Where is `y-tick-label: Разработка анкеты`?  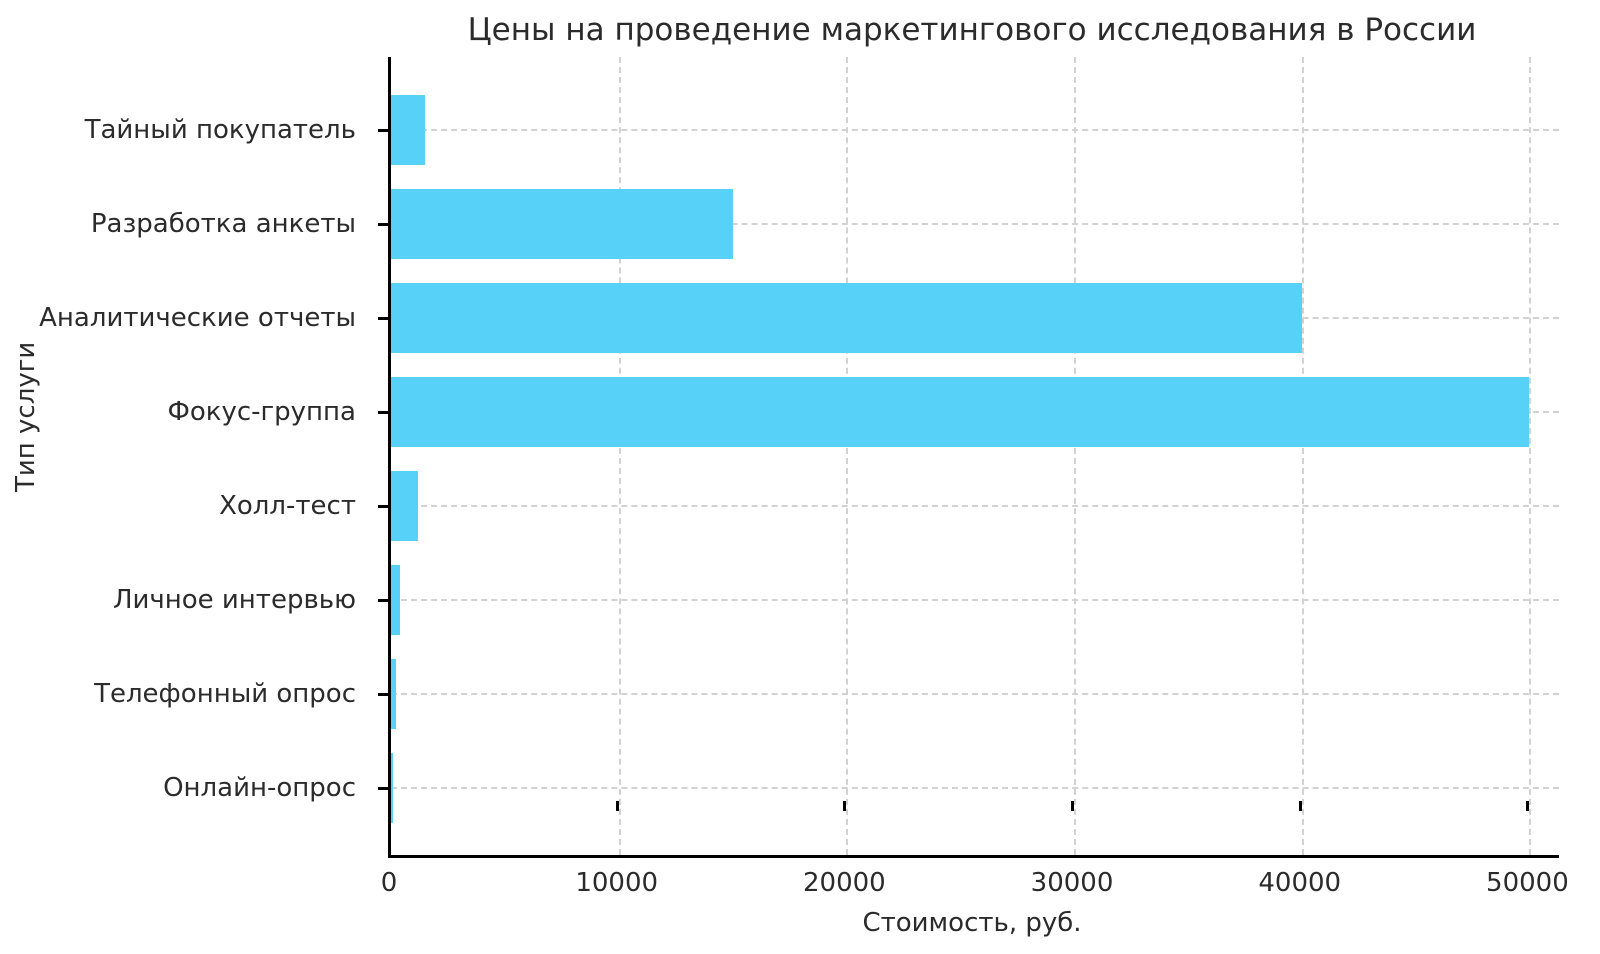
y-tick-label: Разработка анкеты is located at coordinates (223, 224).